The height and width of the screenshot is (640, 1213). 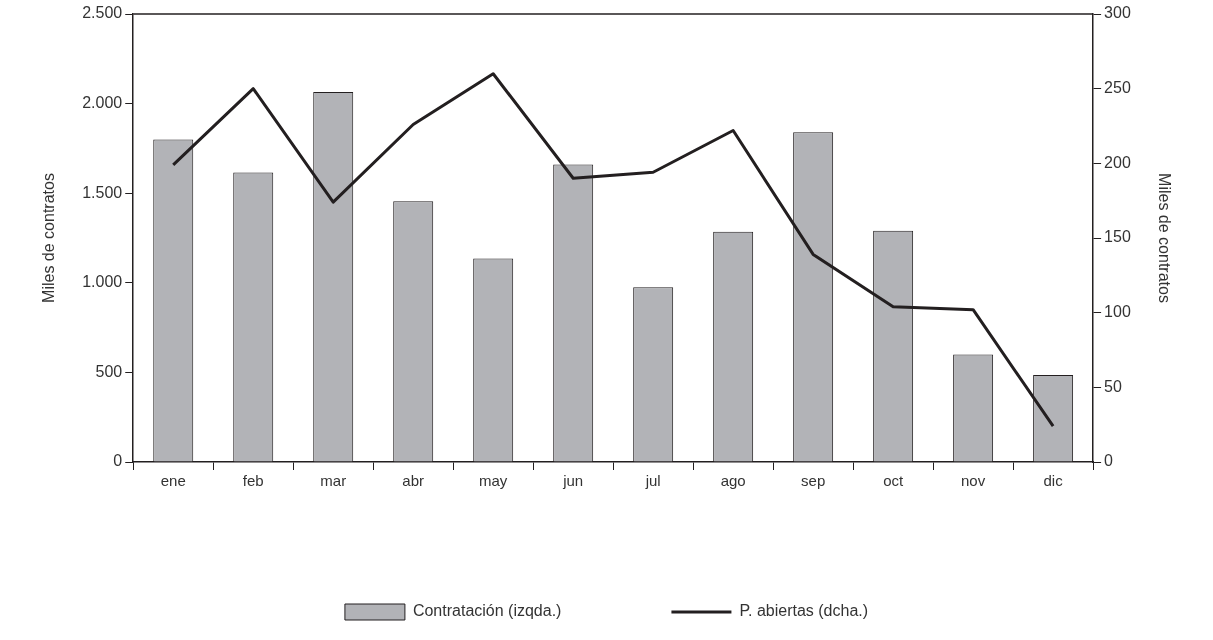 I want to click on y-tick-label: 2.500, so click(x=102, y=13).